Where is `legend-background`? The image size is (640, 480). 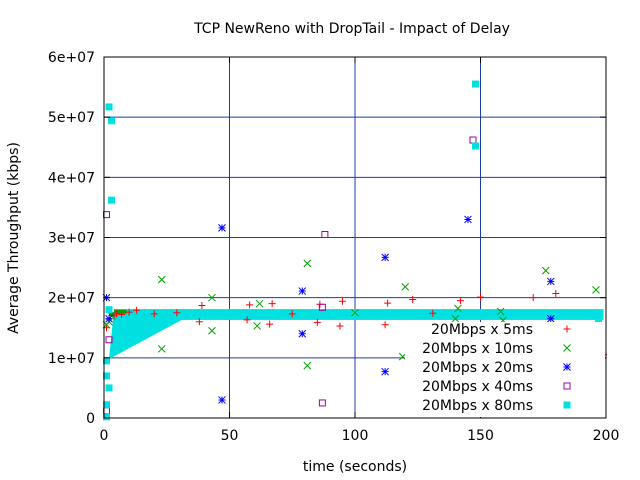
legend-background is located at coordinates (505, 369).